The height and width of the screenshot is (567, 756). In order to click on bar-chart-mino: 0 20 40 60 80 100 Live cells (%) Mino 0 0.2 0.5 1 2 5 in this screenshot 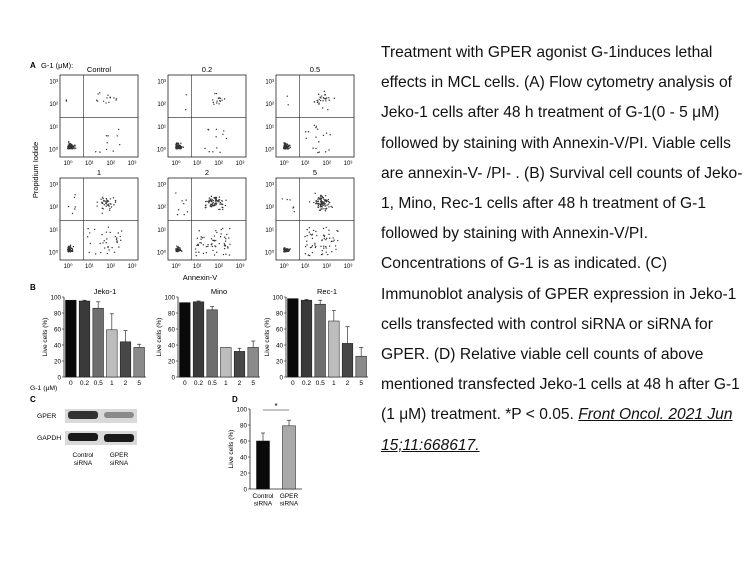, I will do `click(208, 337)`.